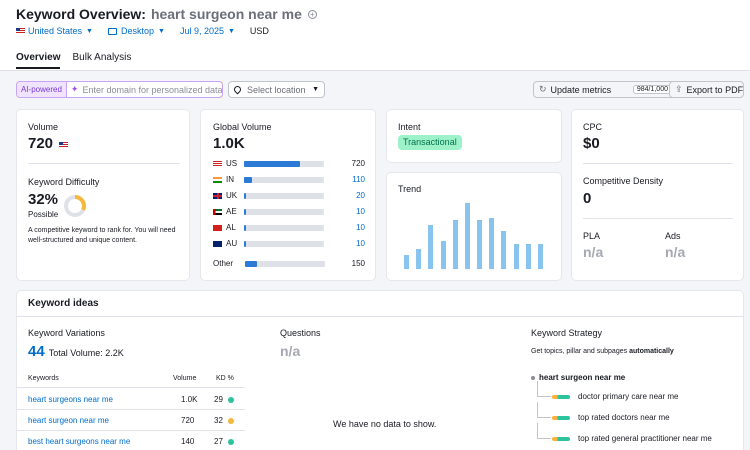 This screenshot has height=450, width=750. I want to click on volume-number: 720, so click(41, 143).